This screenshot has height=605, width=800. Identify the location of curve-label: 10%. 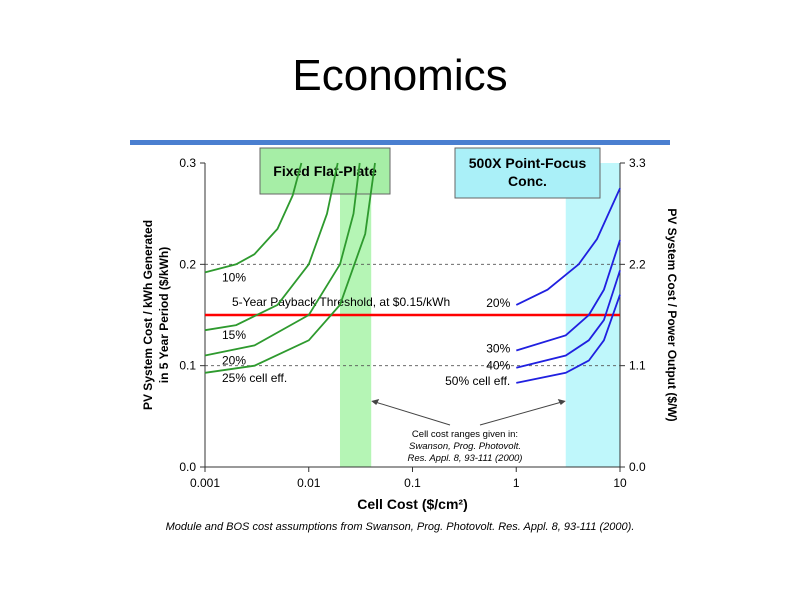
(234, 277).